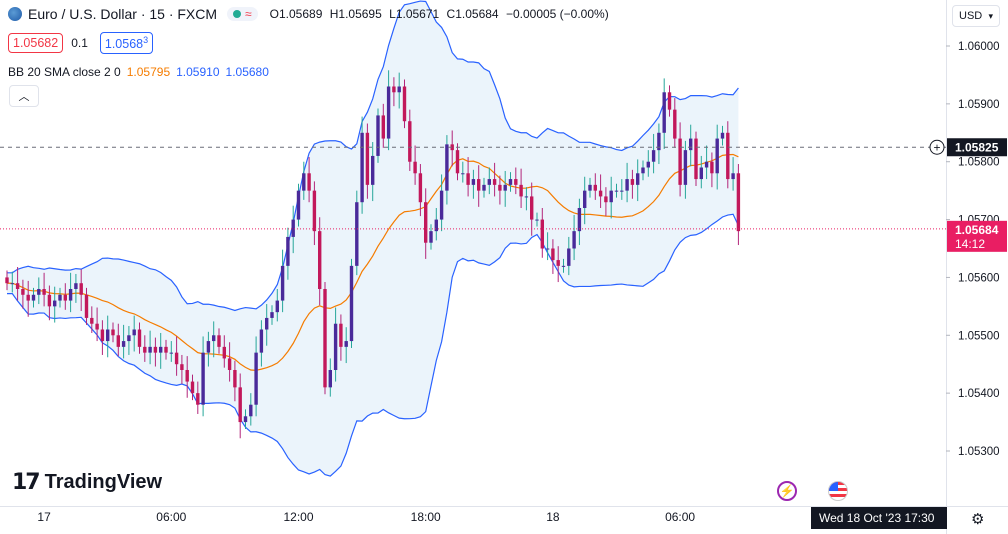  What do you see at coordinates (838, 491) in the screenshot?
I see `us-flag-event-icon` at bounding box center [838, 491].